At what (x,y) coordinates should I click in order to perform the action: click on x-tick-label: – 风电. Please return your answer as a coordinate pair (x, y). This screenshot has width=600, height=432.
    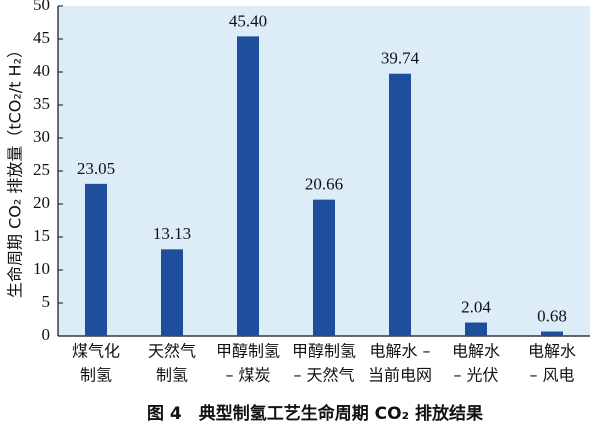
    Looking at the image, I should click on (551, 375).